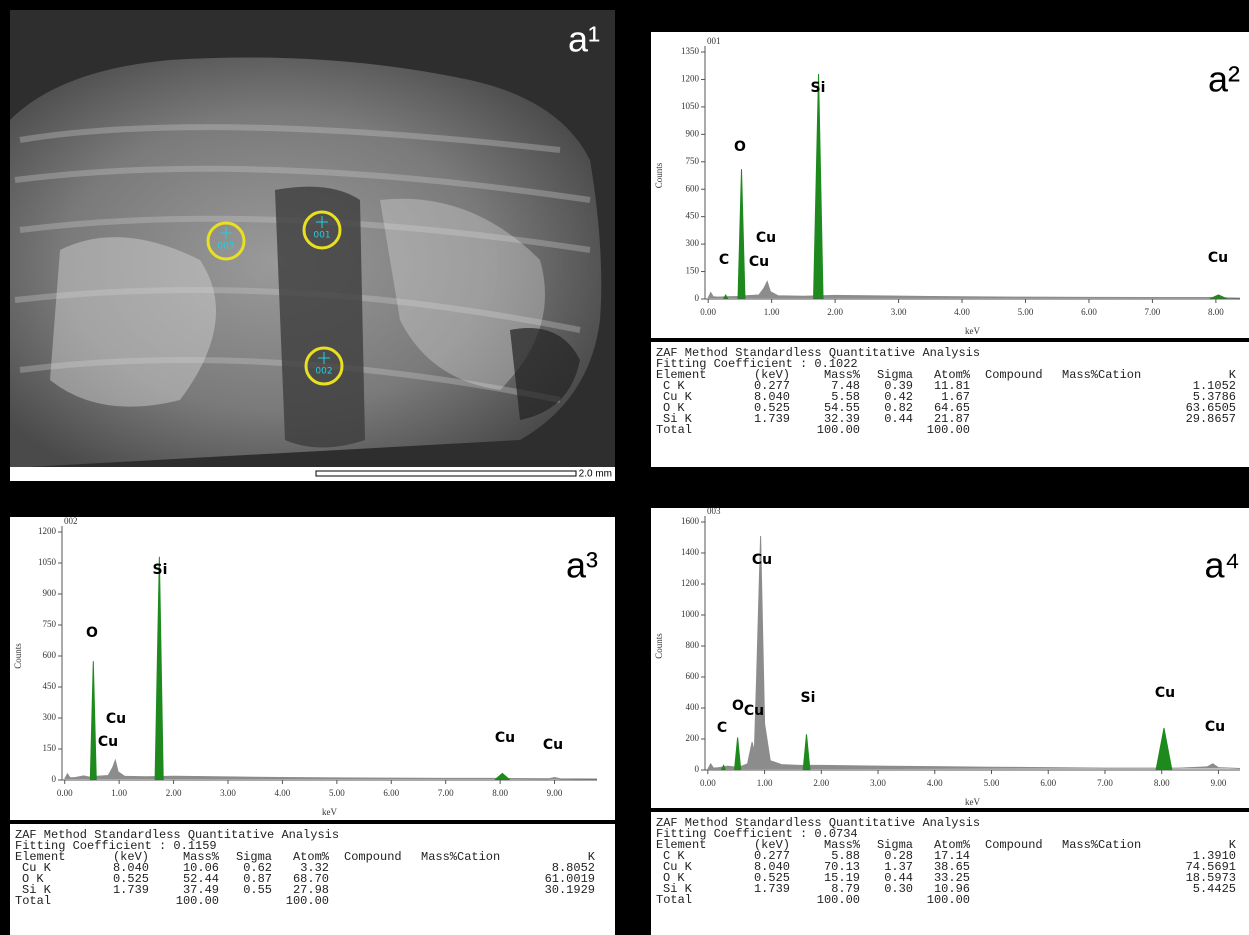 The width and height of the screenshot is (1249, 935). What do you see at coordinates (1211, 867) in the screenshot?
I see `table-cell: 74.5691` at bounding box center [1211, 867].